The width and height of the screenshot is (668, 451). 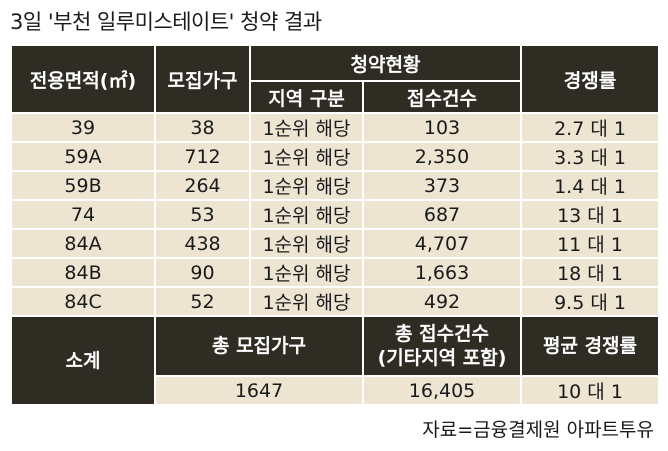 What do you see at coordinates (259, 390) in the screenshot?
I see `total-recruit-value: 1647` at bounding box center [259, 390].